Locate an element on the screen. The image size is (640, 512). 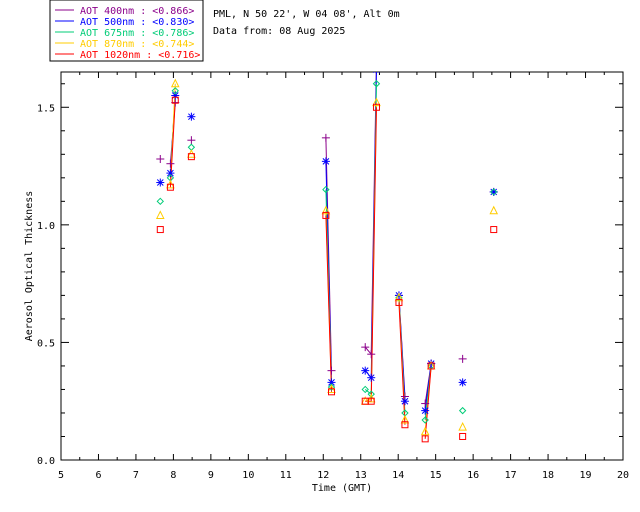
x-tick-label: 11 is located at coordinates (286, 475).